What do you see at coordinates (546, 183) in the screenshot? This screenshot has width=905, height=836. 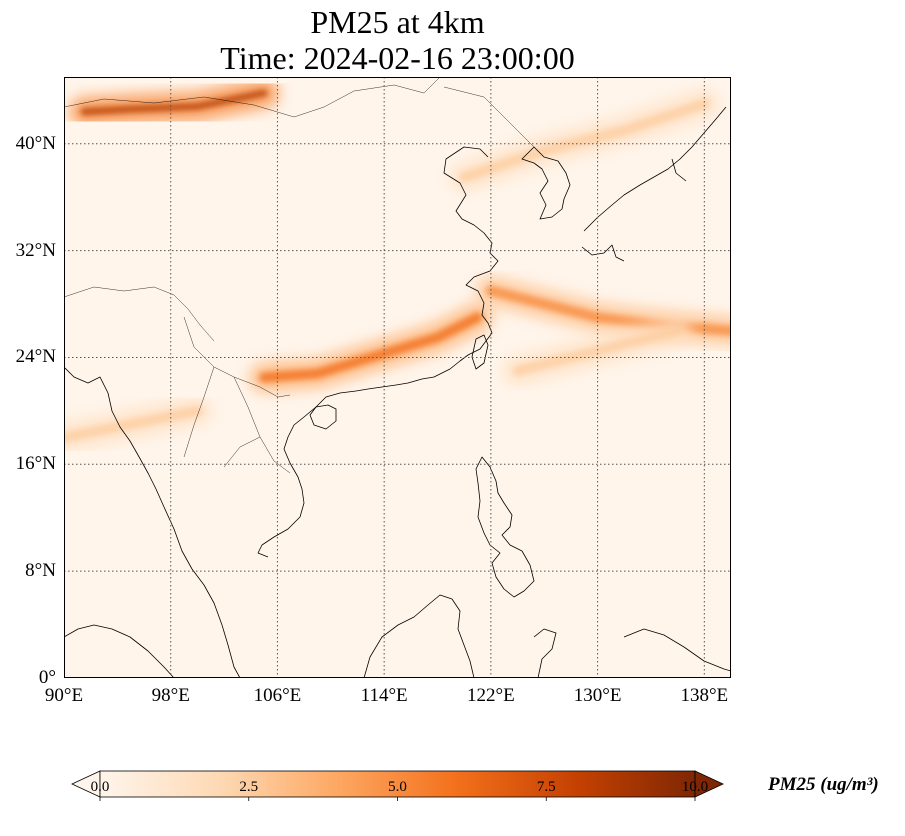 I see `coastline-korea` at bounding box center [546, 183].